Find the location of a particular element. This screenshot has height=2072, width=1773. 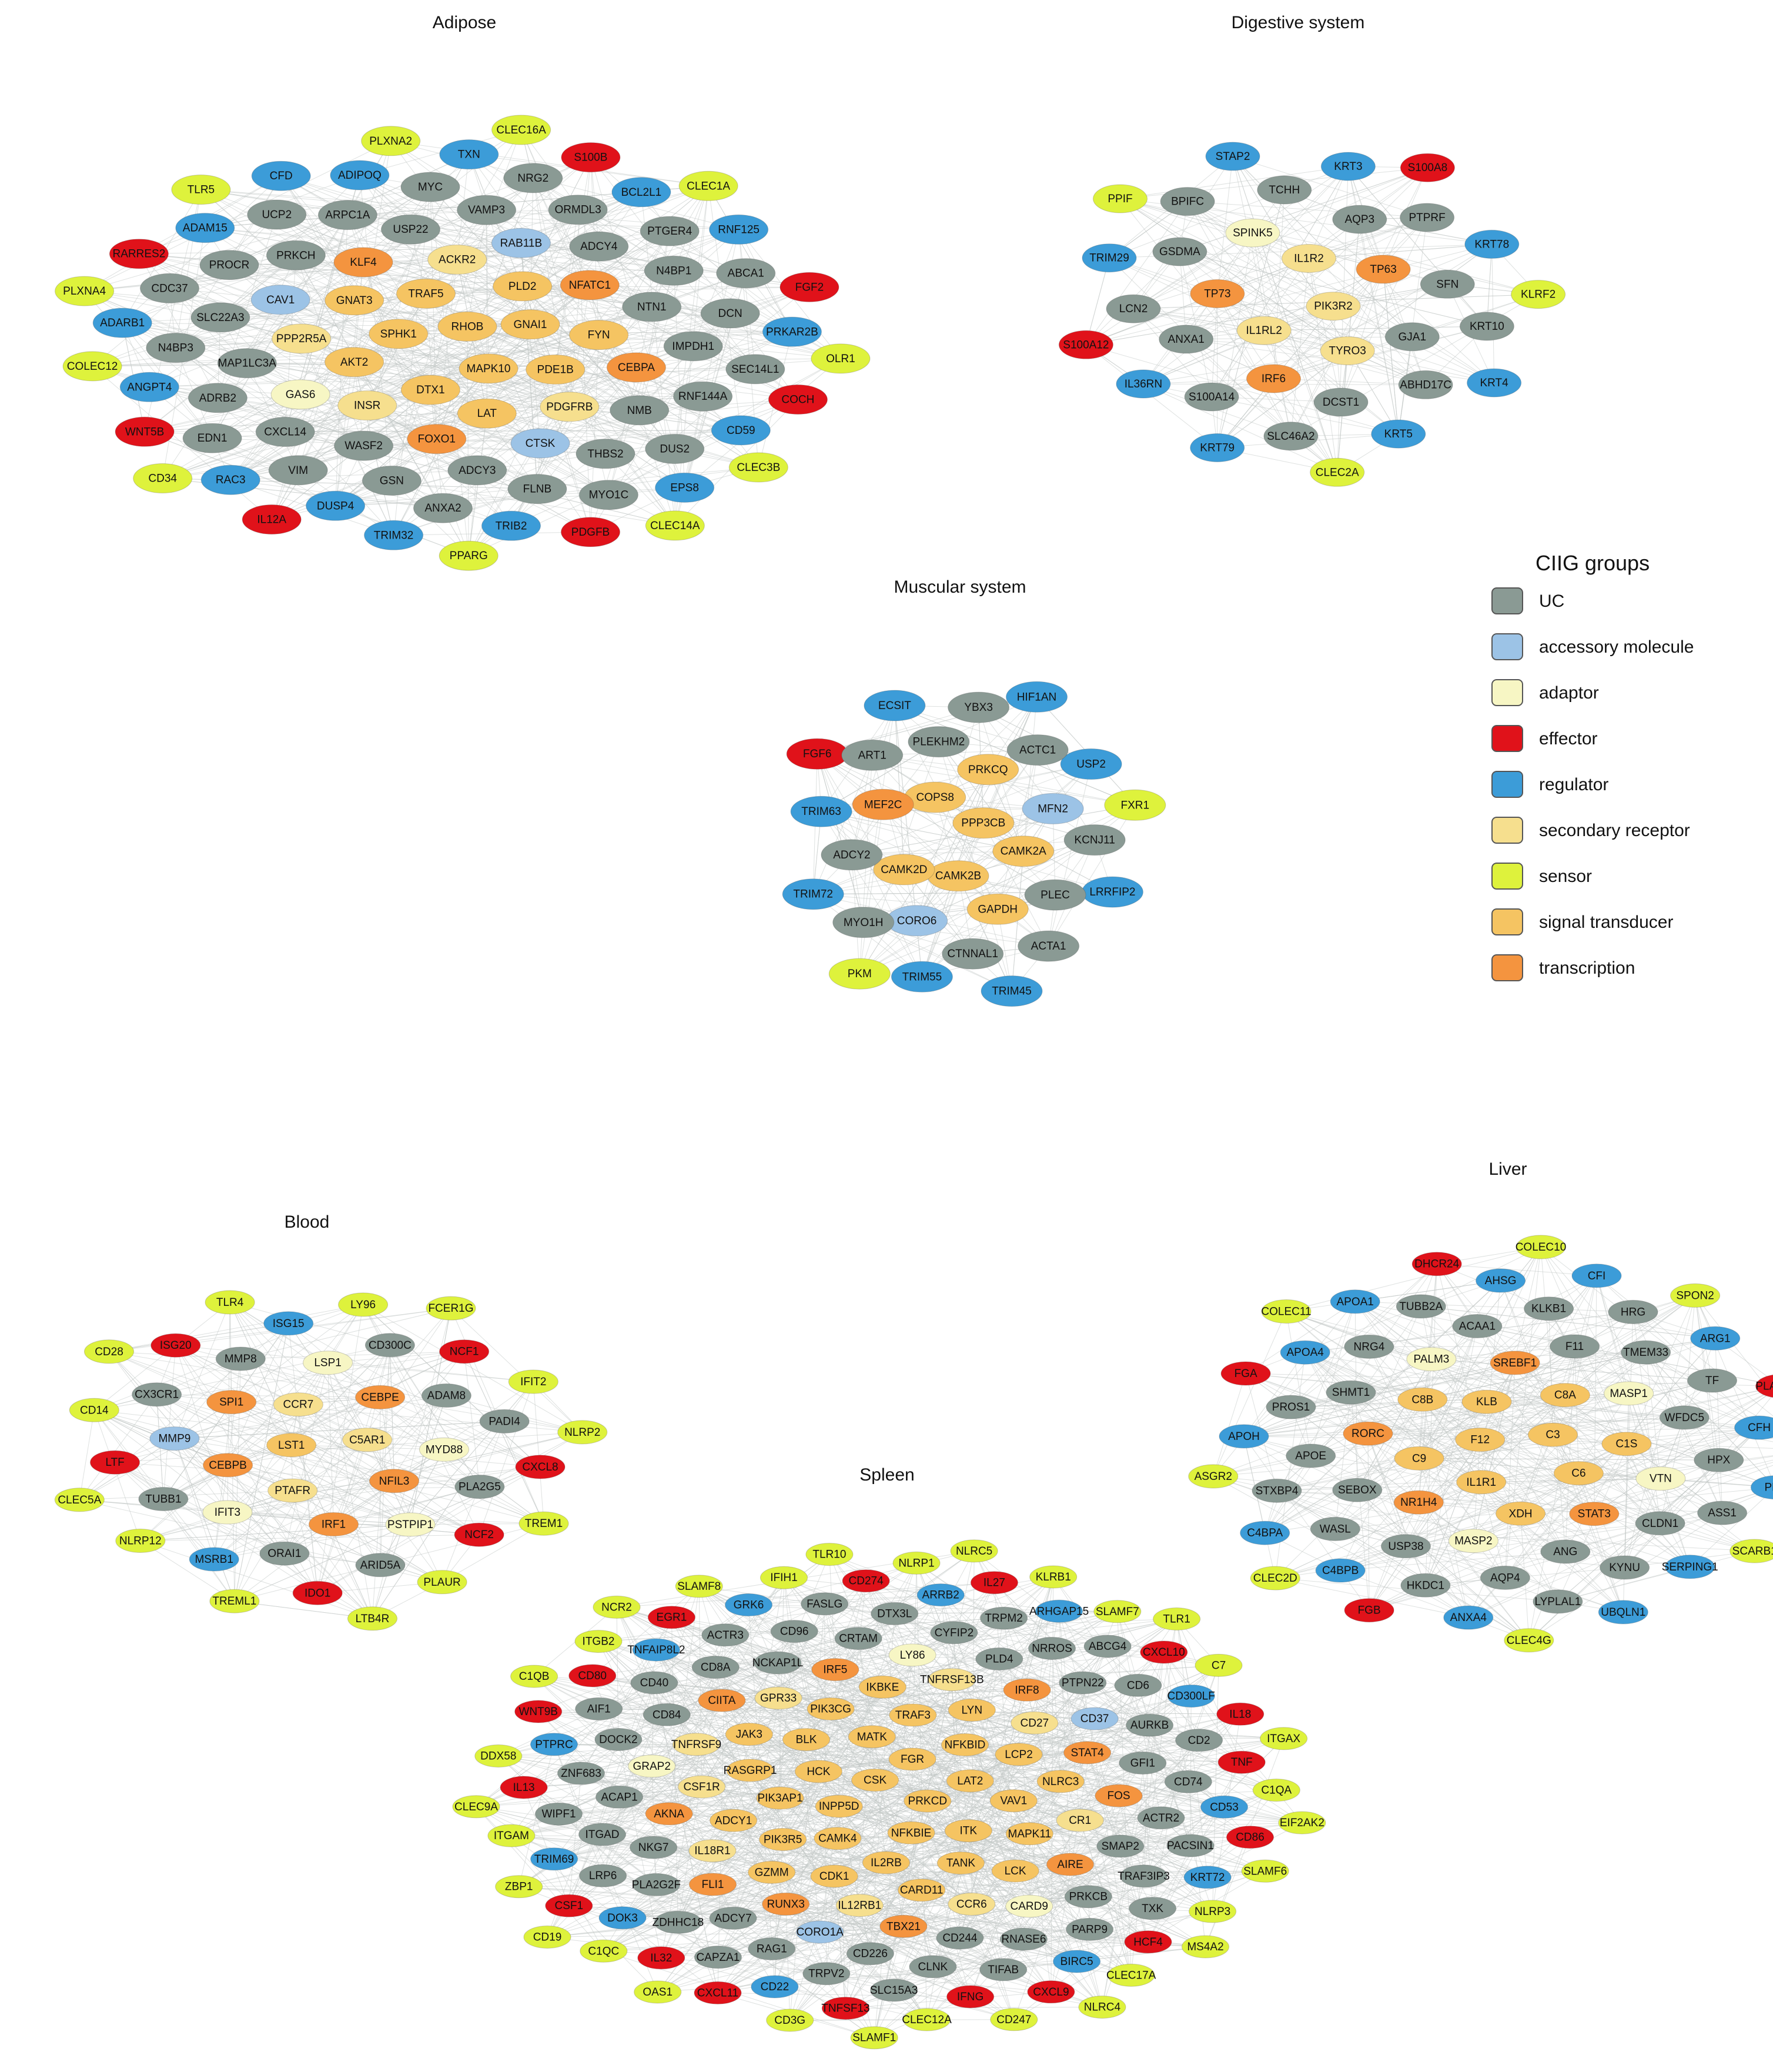

gene-node-spon2: SPON2 is located at coordinates (1695, 1295).